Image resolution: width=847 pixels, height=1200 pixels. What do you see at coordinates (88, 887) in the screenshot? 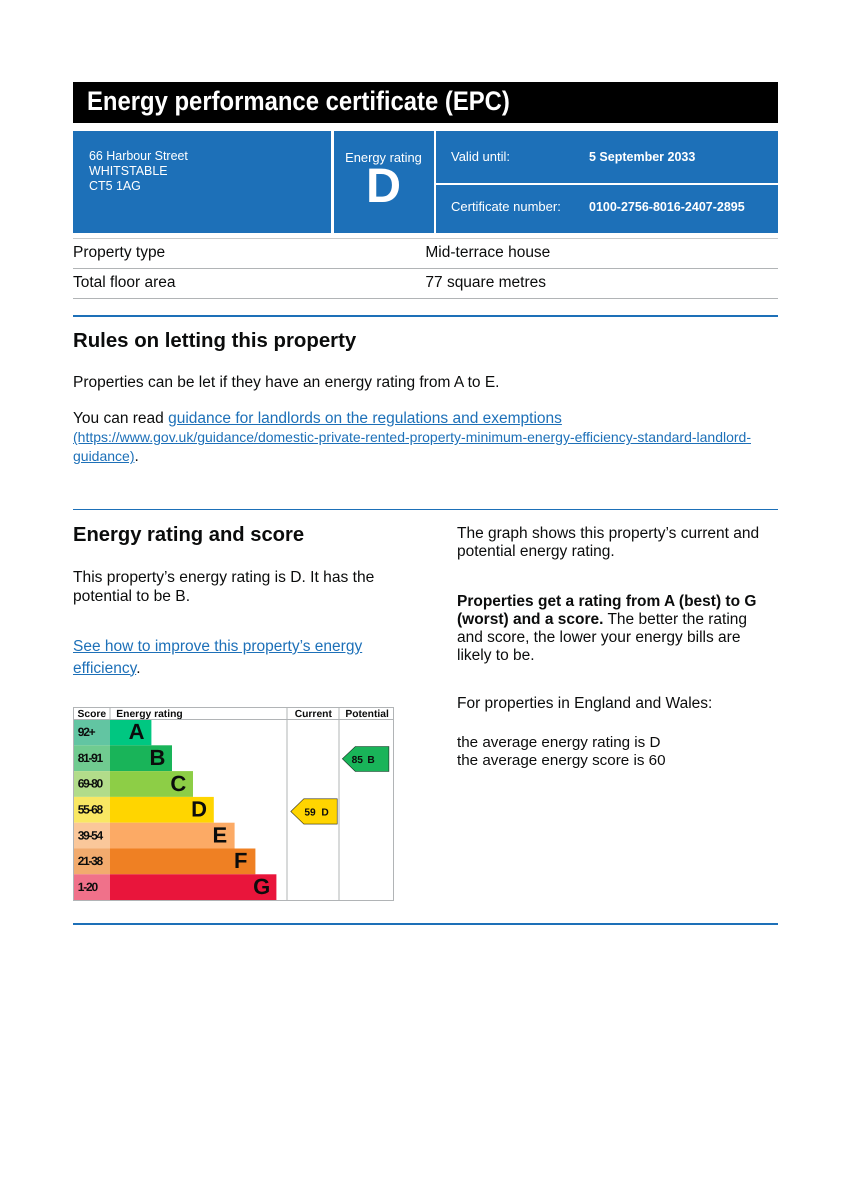
I see `svg-text: 1-20` at bounding box center [88, 887].